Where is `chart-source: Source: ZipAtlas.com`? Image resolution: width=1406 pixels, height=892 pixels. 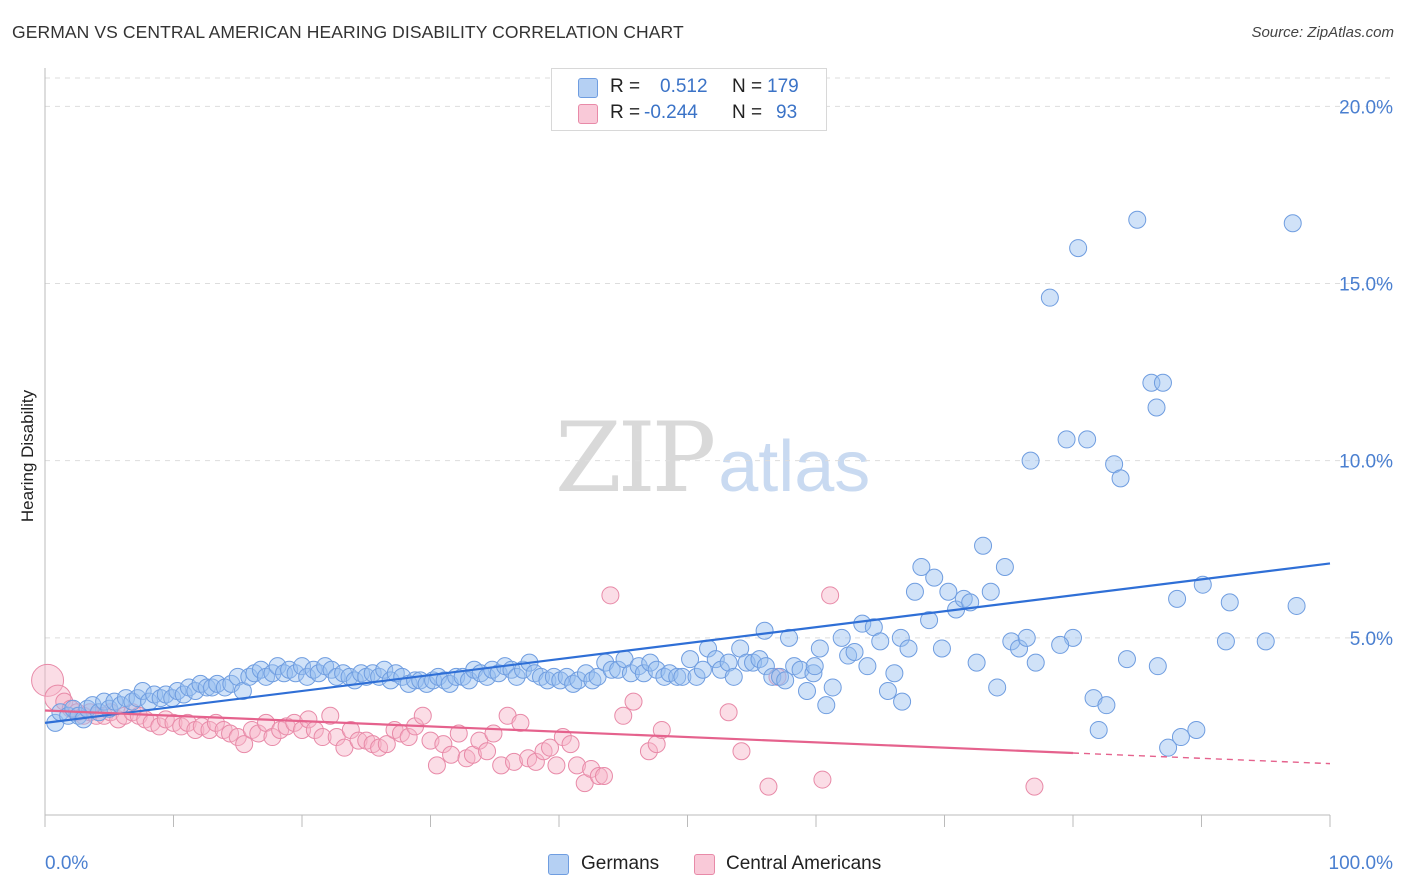
chart-source: Source: ZipAtlas.com is located at coordinates (1322, 32).